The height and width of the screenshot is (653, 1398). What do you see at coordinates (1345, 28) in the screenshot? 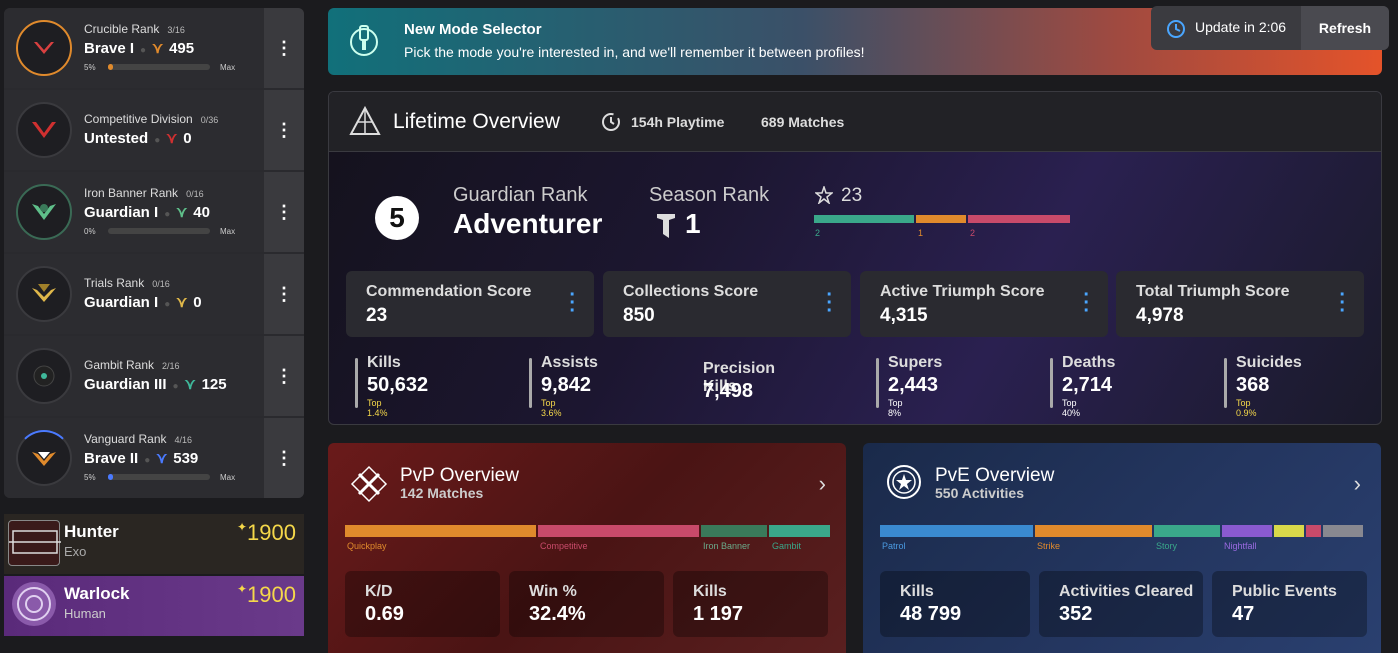
I see `refresh-button: Refresh` at bounding box center [1345, 28].